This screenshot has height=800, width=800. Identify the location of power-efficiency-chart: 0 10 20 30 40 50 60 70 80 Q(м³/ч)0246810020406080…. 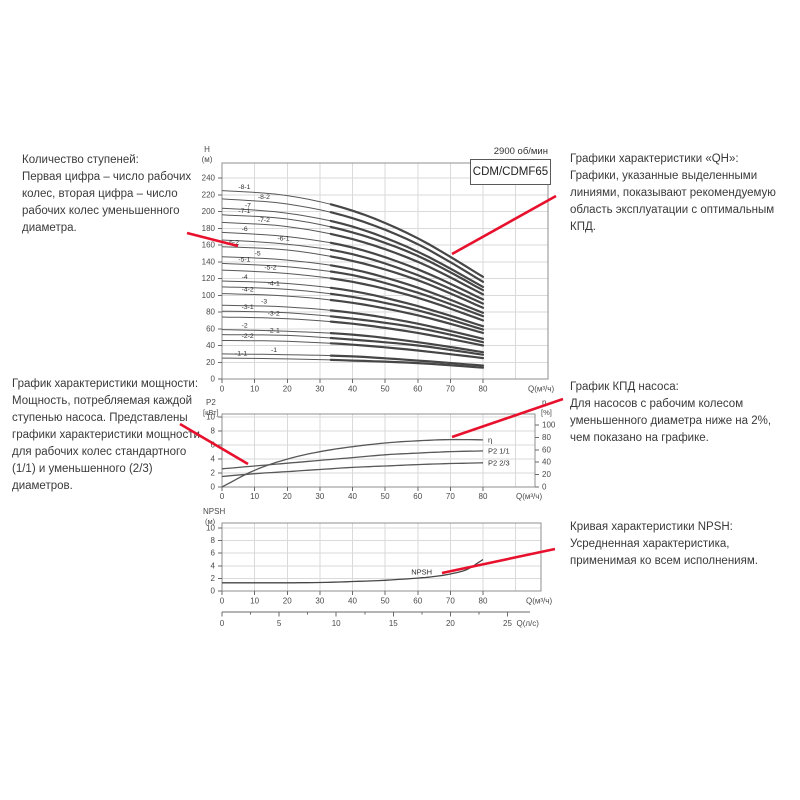
(379, 449).